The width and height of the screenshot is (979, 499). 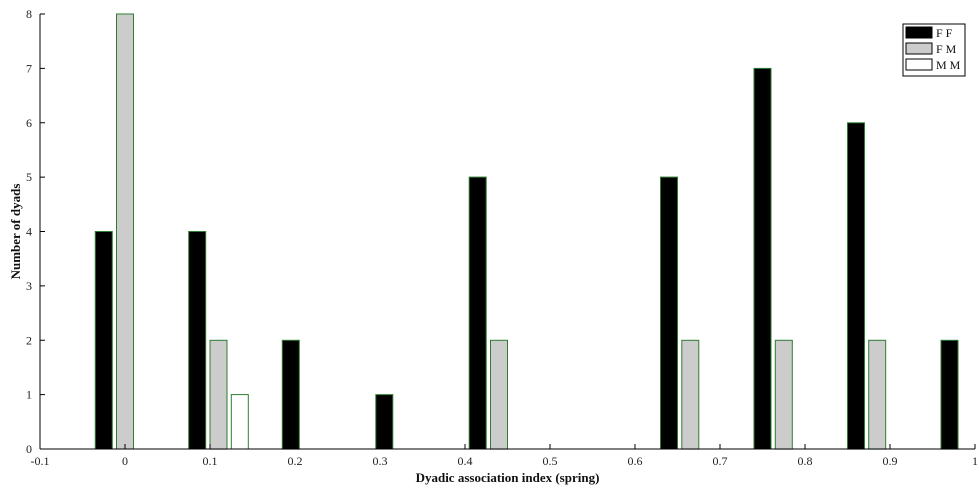 I want to click on y-tick-label: 4, so click(x=29, y=232).